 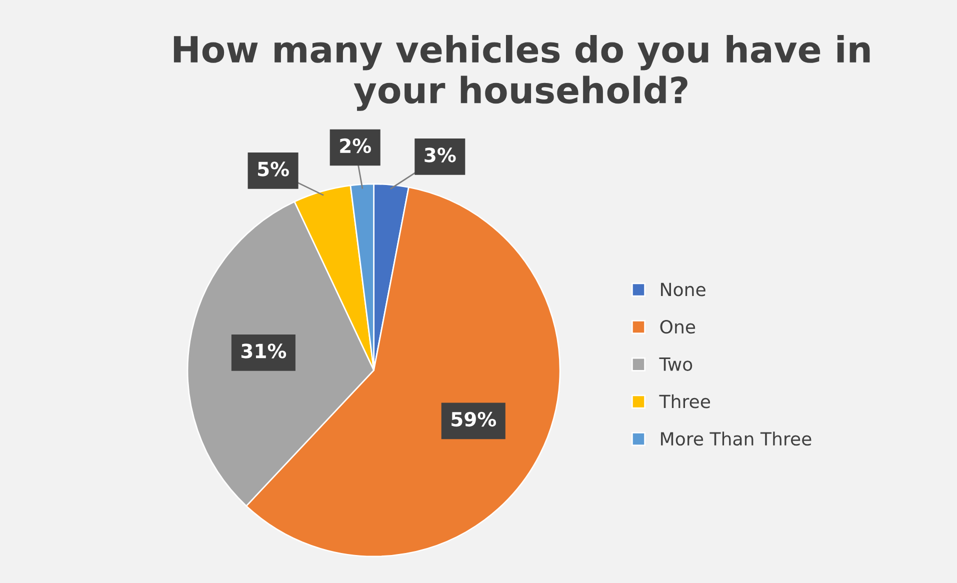 I want to click on data-label: 31%, so click(x=263, y=351).